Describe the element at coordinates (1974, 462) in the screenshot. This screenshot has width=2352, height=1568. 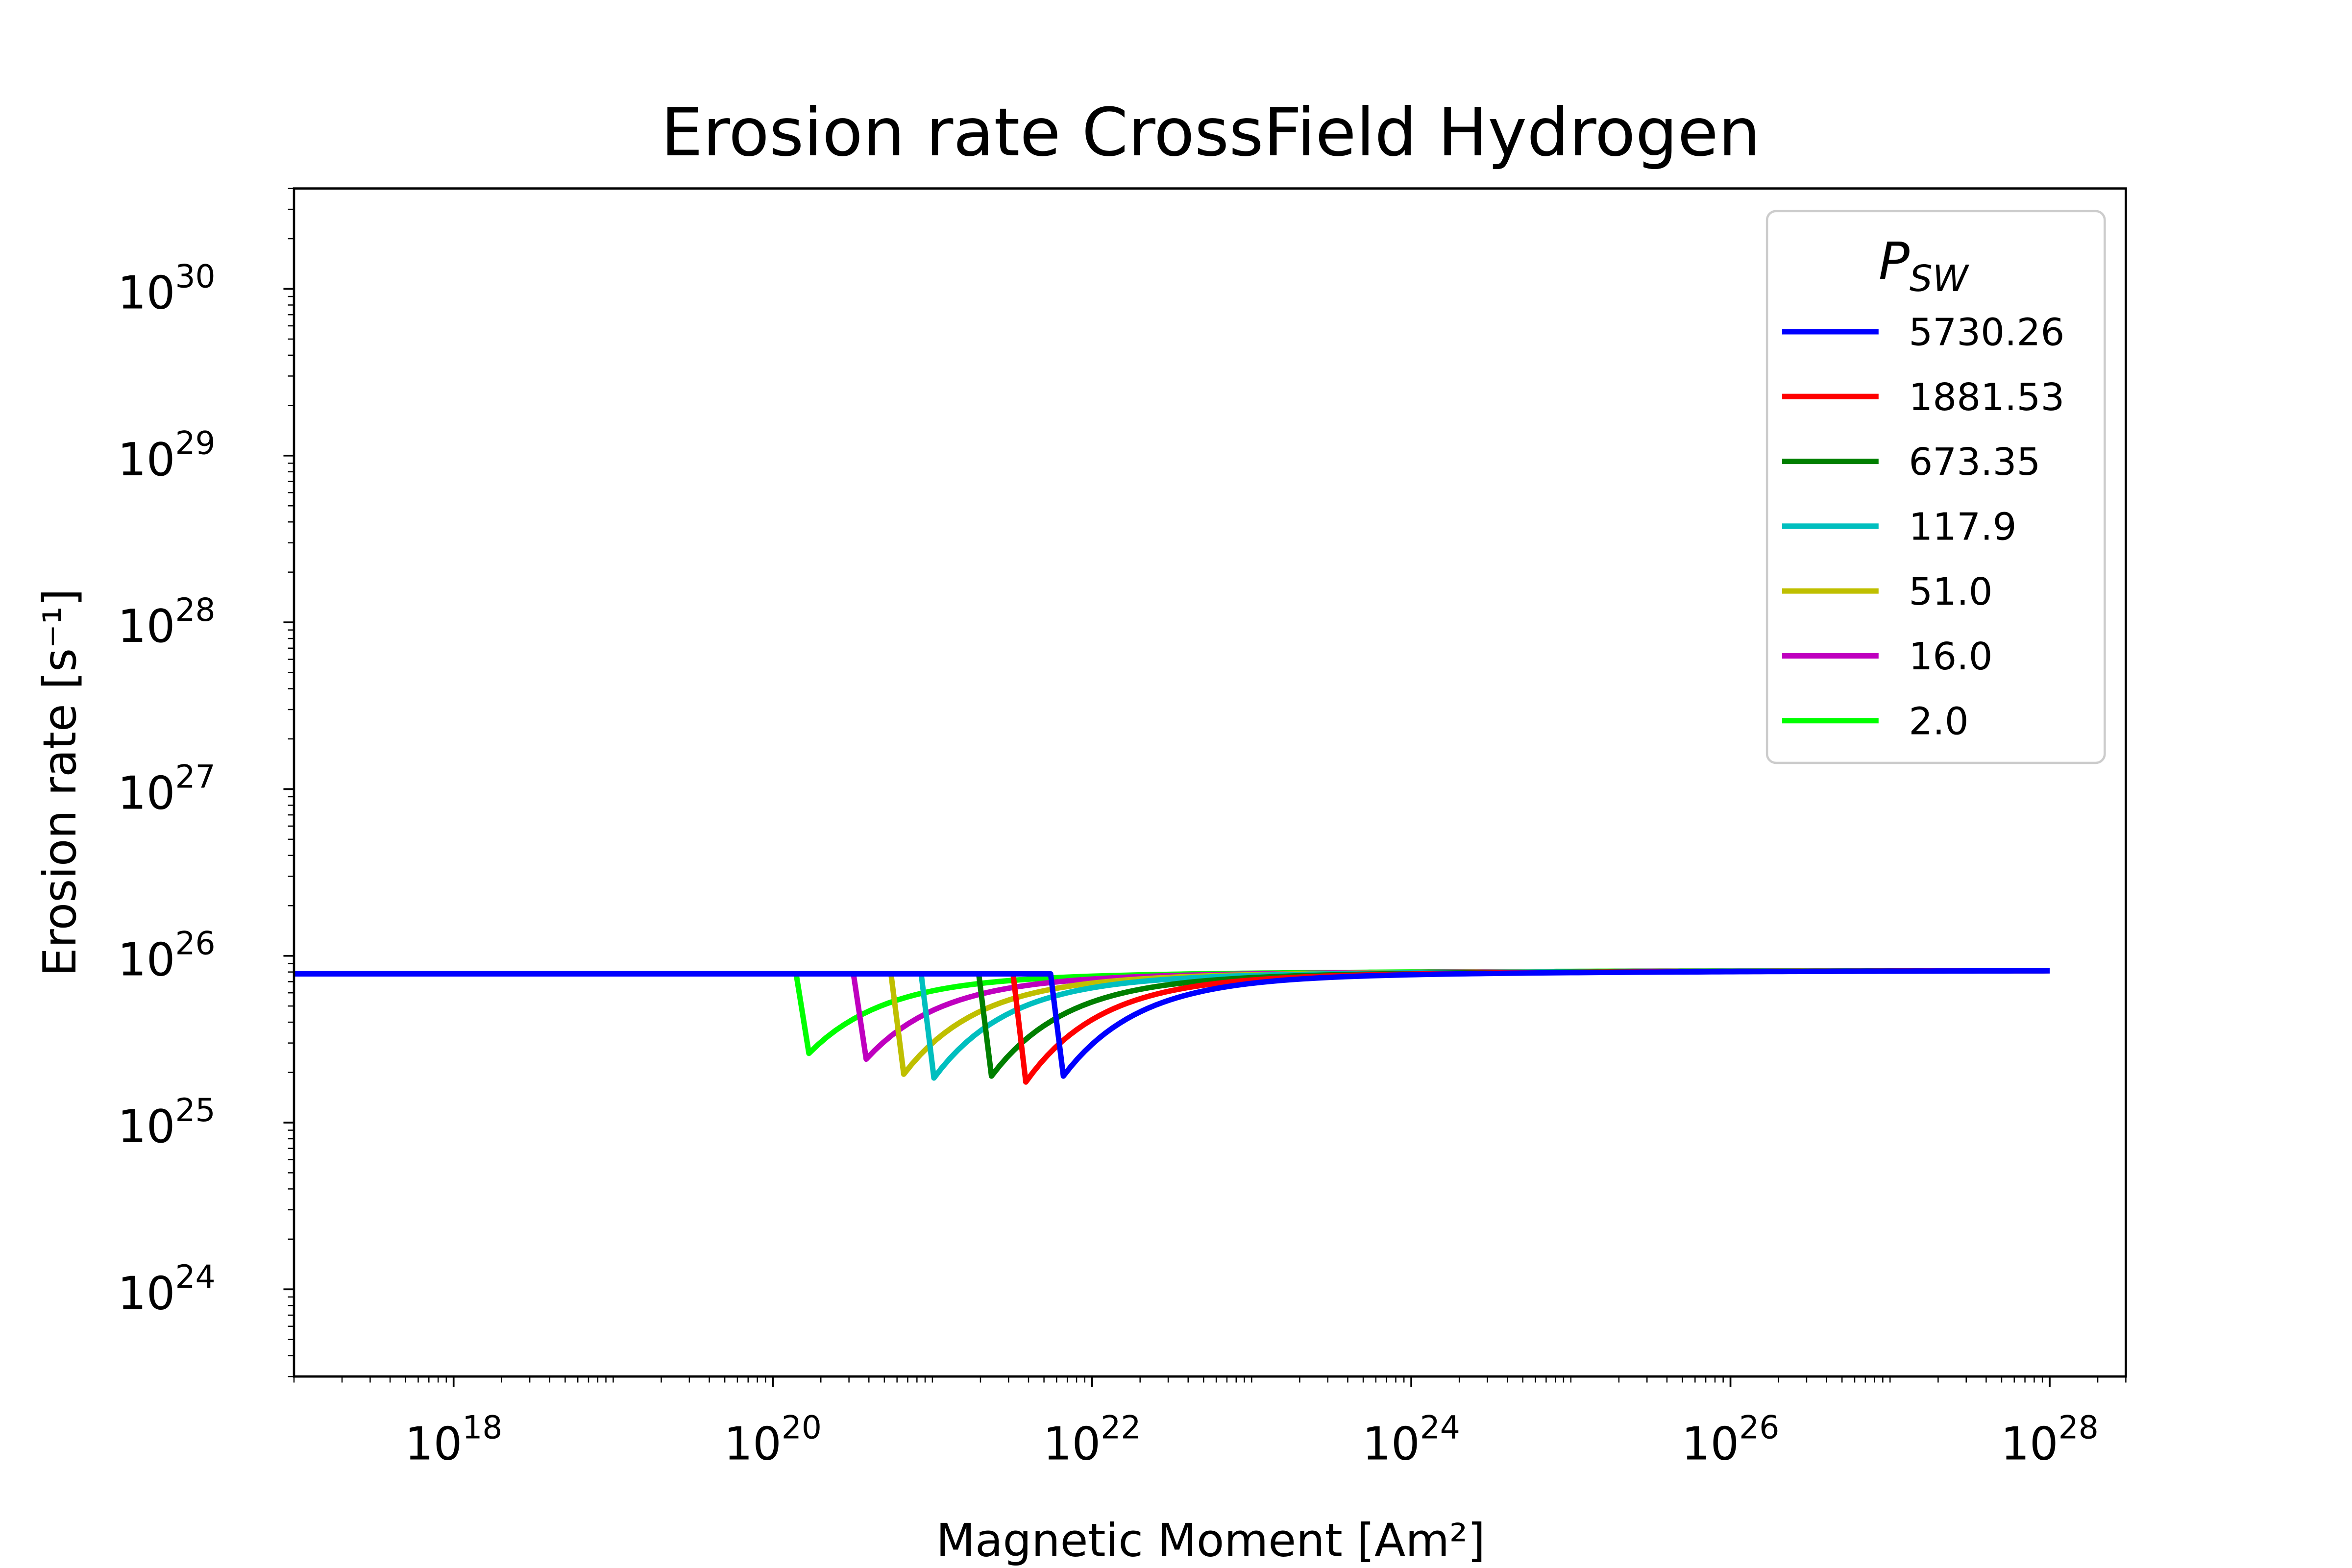
I see `legend-label: 673.35` at that location.